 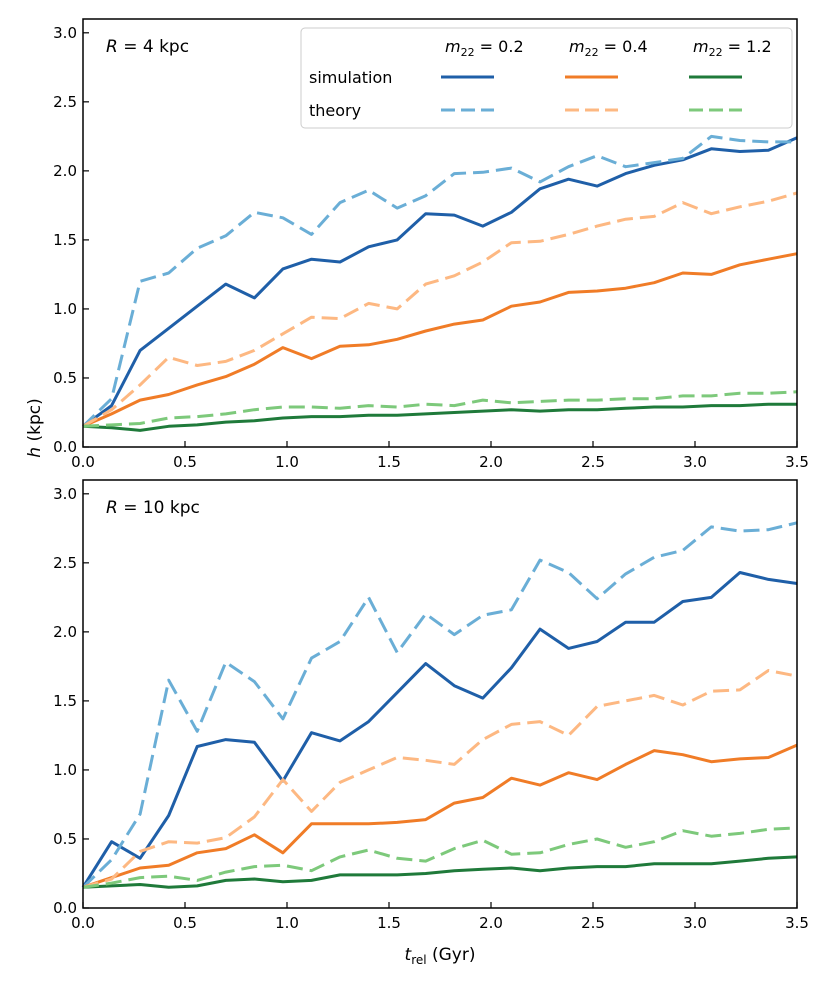 What do you see at coordinates (153, 508) in the screenshot?
I see `panel-label: R = 10 kpc` at bounding box center [153, 508].